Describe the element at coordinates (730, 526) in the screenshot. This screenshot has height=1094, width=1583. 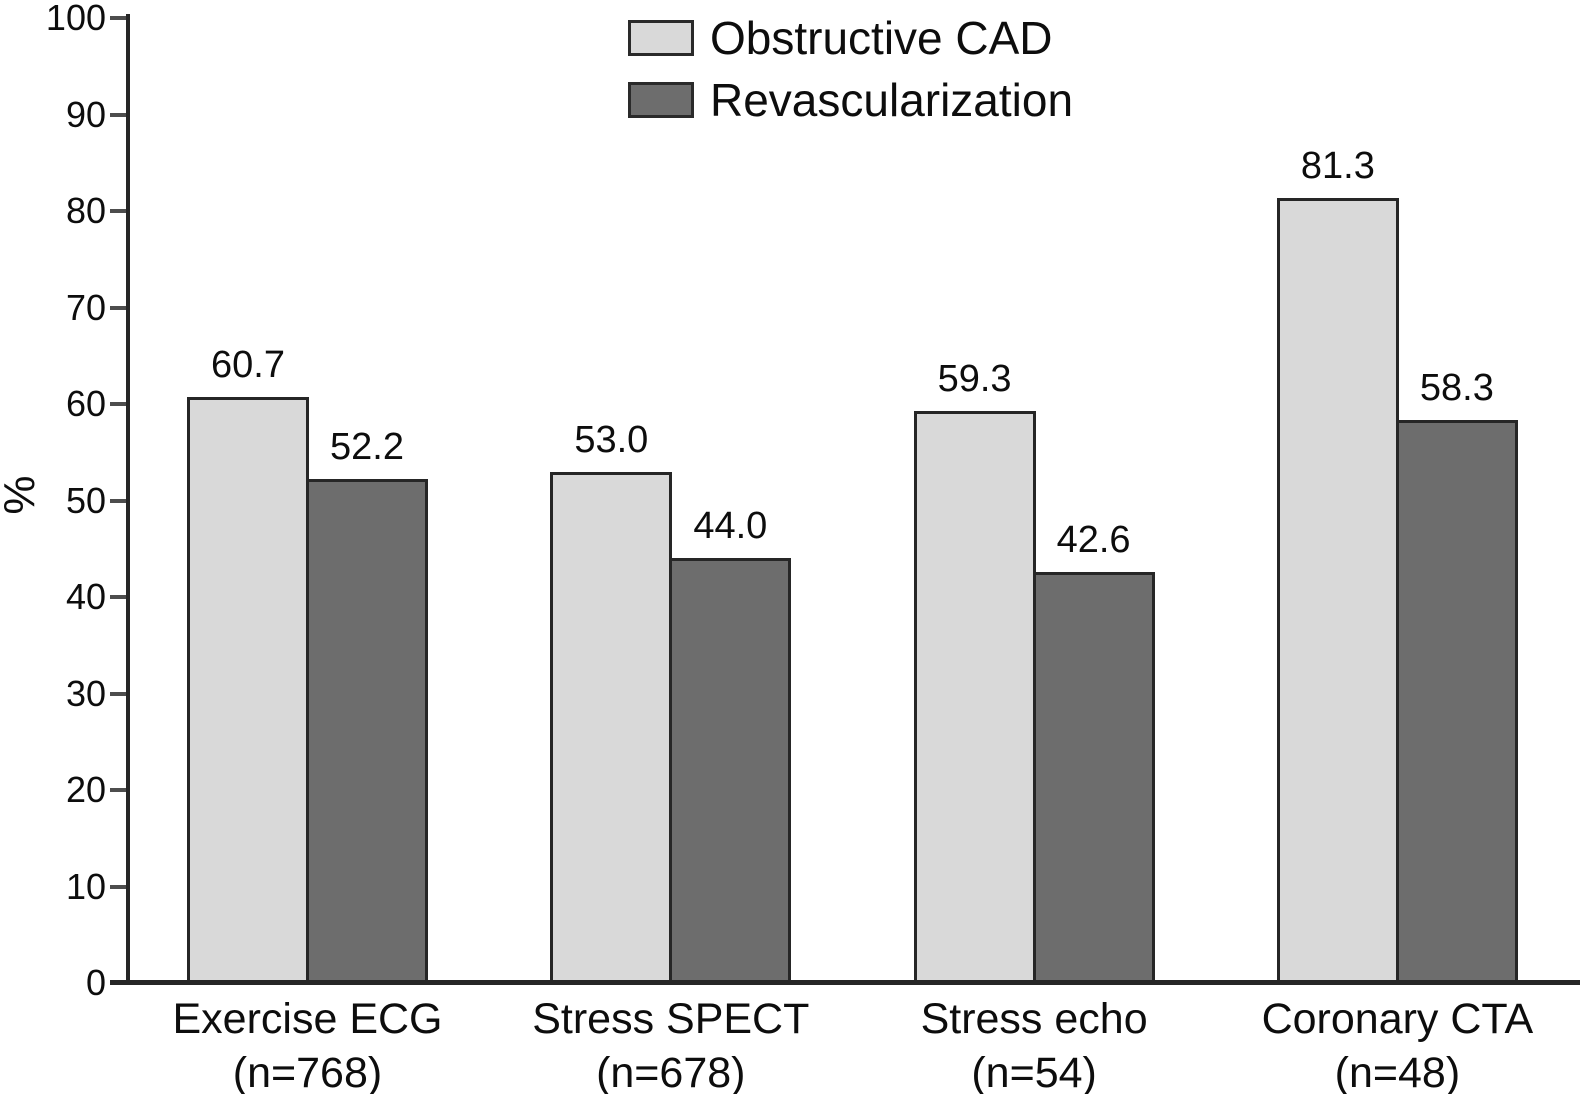
I see `bar-value-label: 44.0` at that location.